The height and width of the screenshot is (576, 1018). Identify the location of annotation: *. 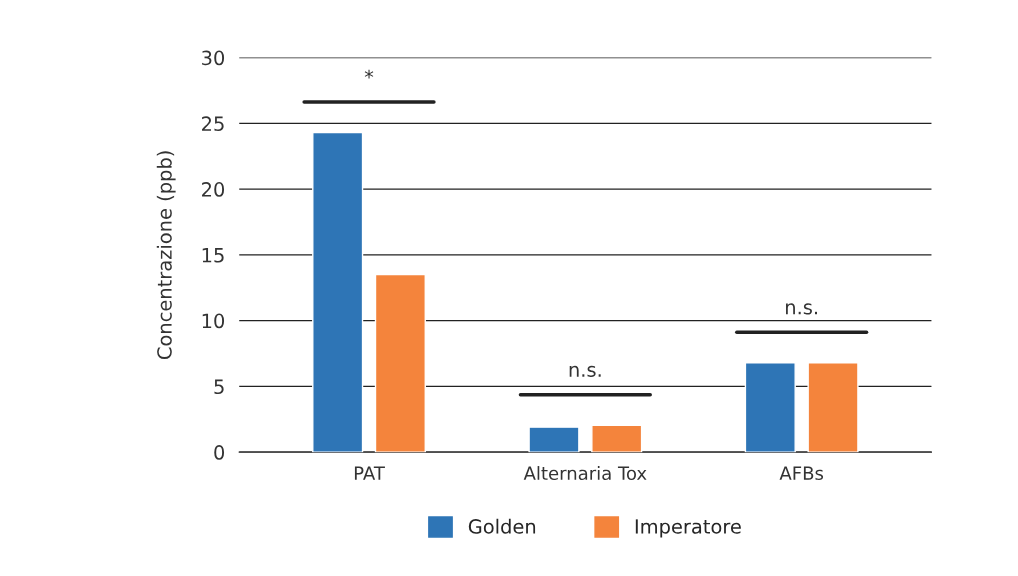
(369, 74).